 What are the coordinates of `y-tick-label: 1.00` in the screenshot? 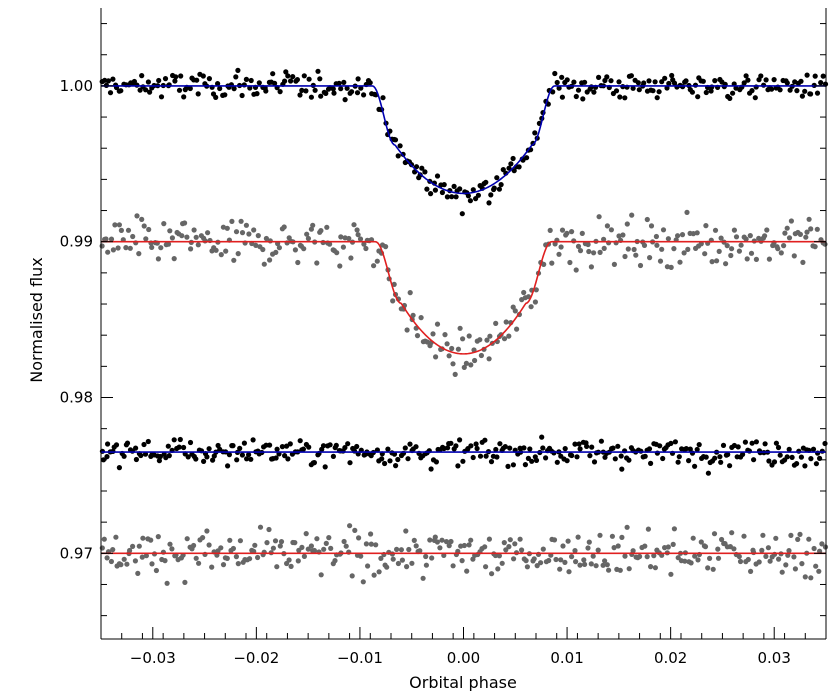 It's located at (76, 86).